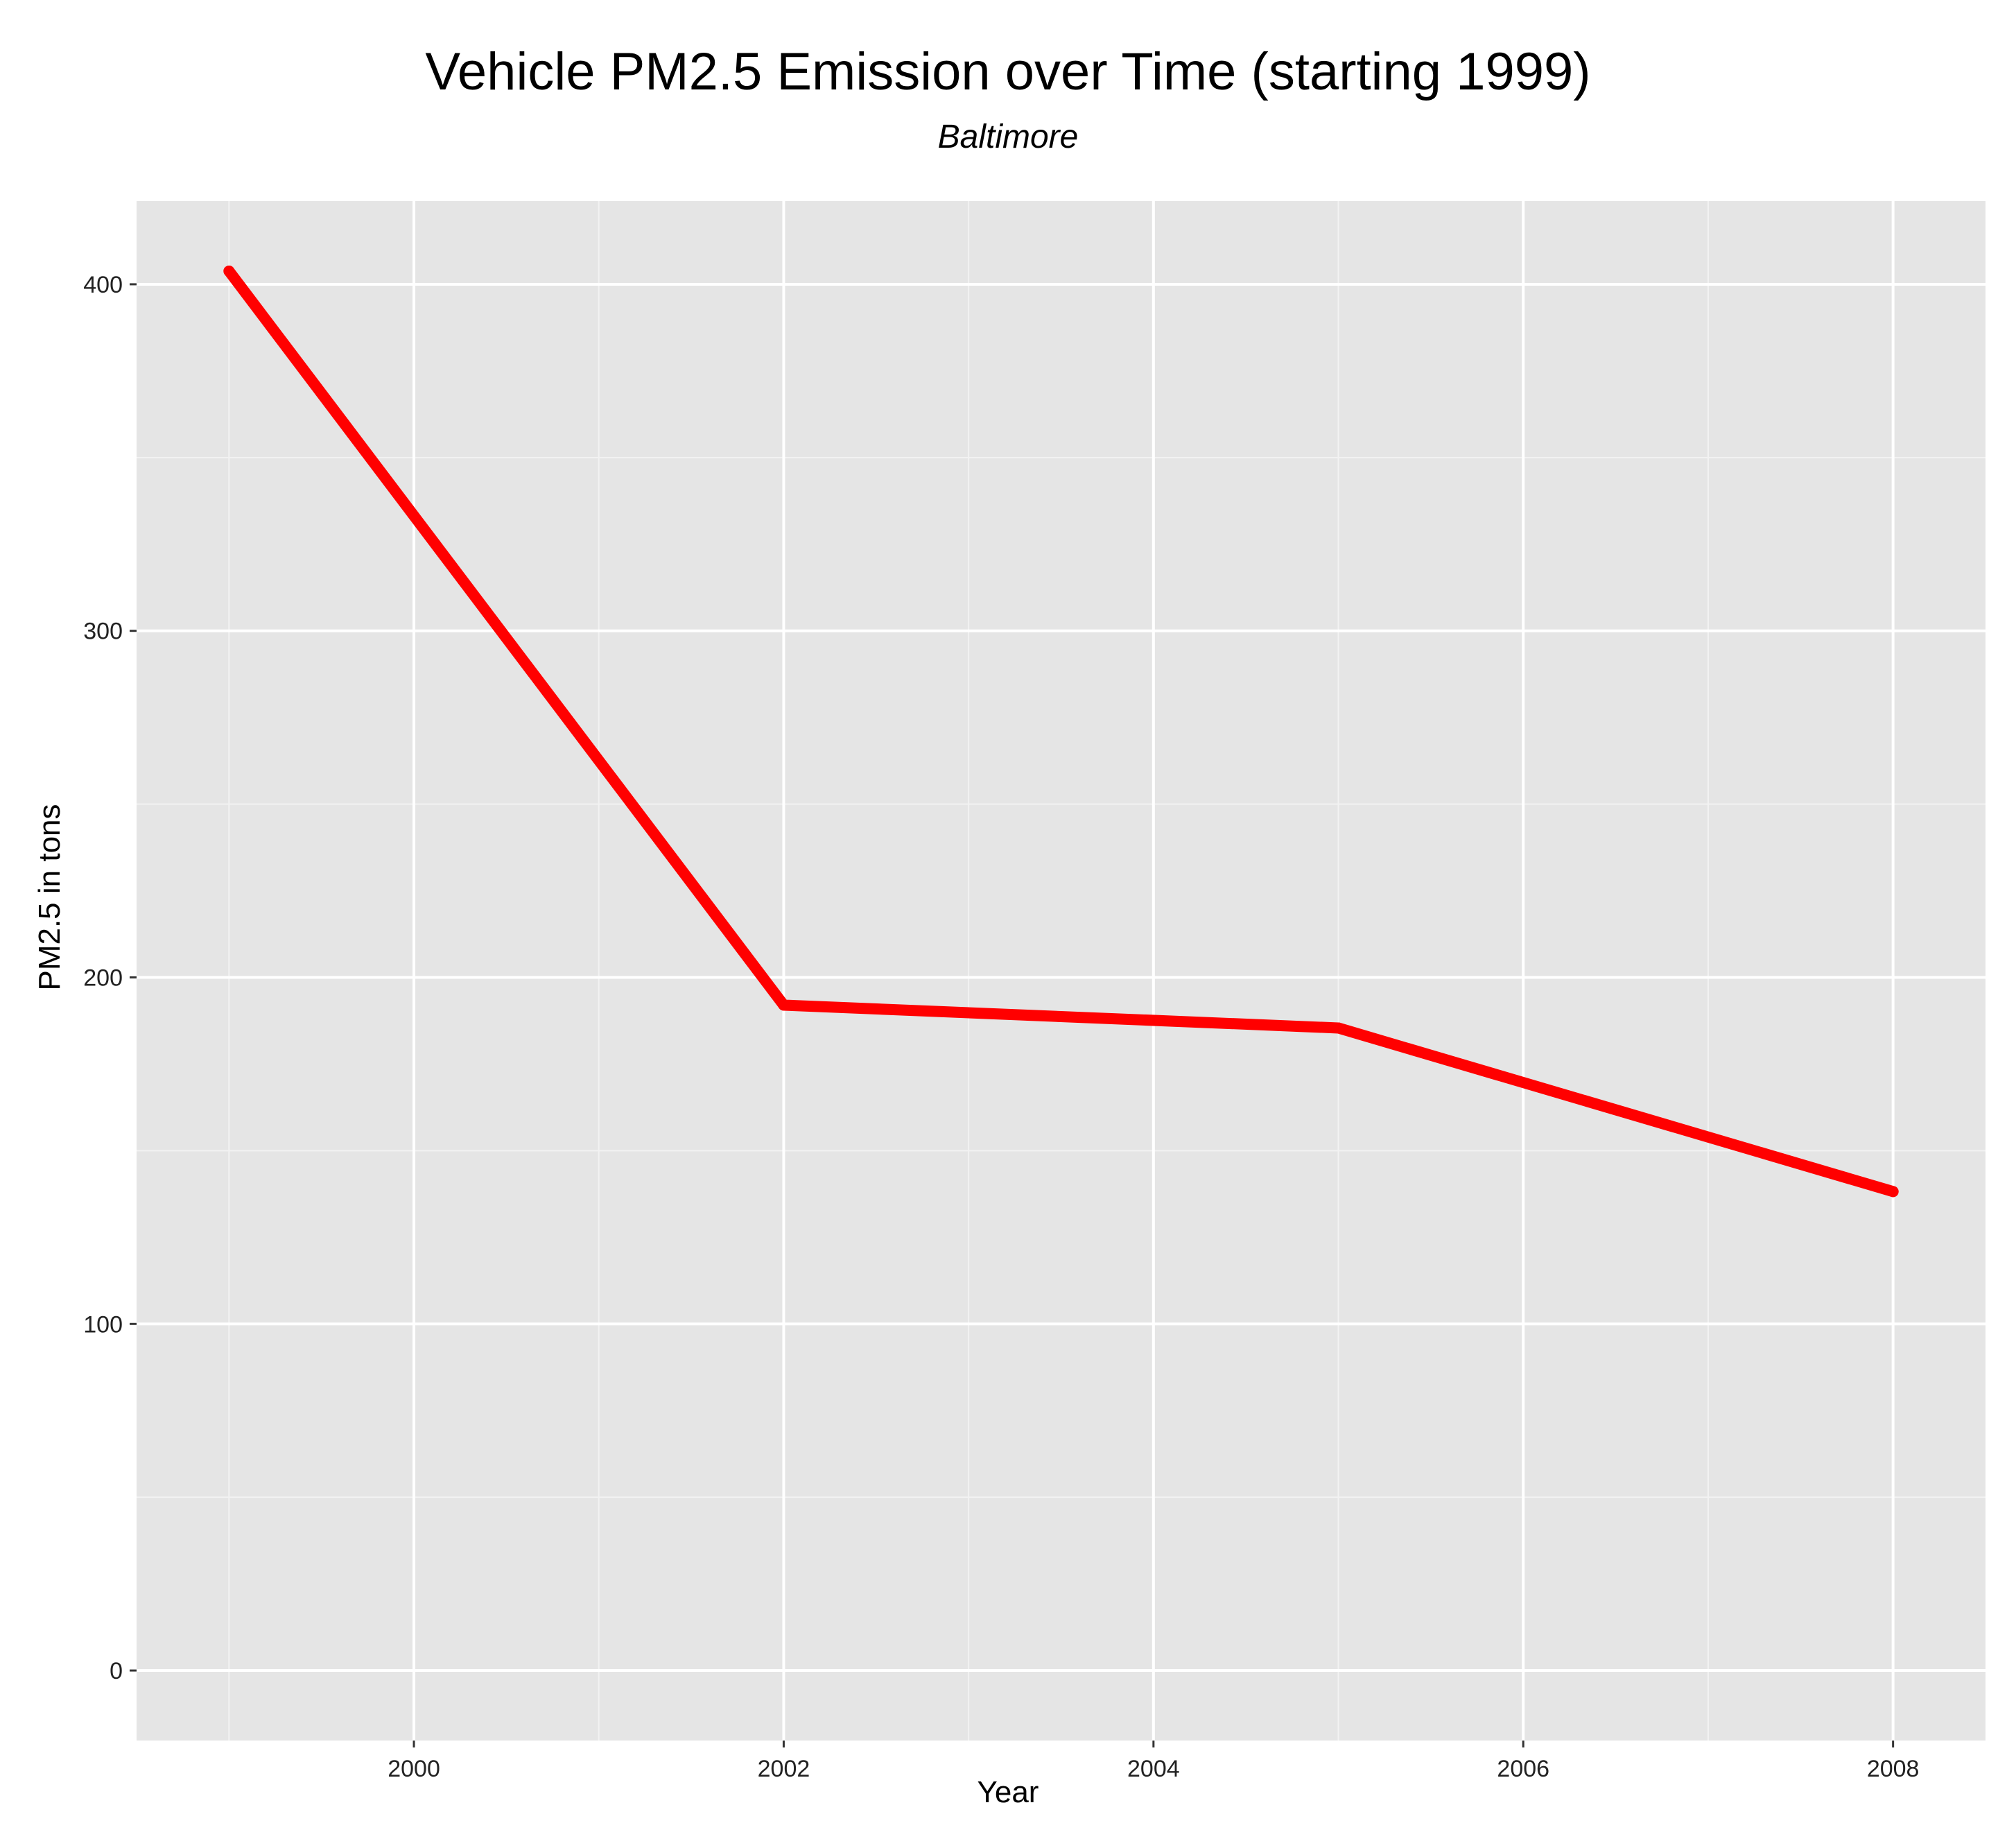  What do you see at coordinates (1008, 137) in the screenshot?
I see `chart-subtitle: Baltimore` at bounding box center [1008, 137].